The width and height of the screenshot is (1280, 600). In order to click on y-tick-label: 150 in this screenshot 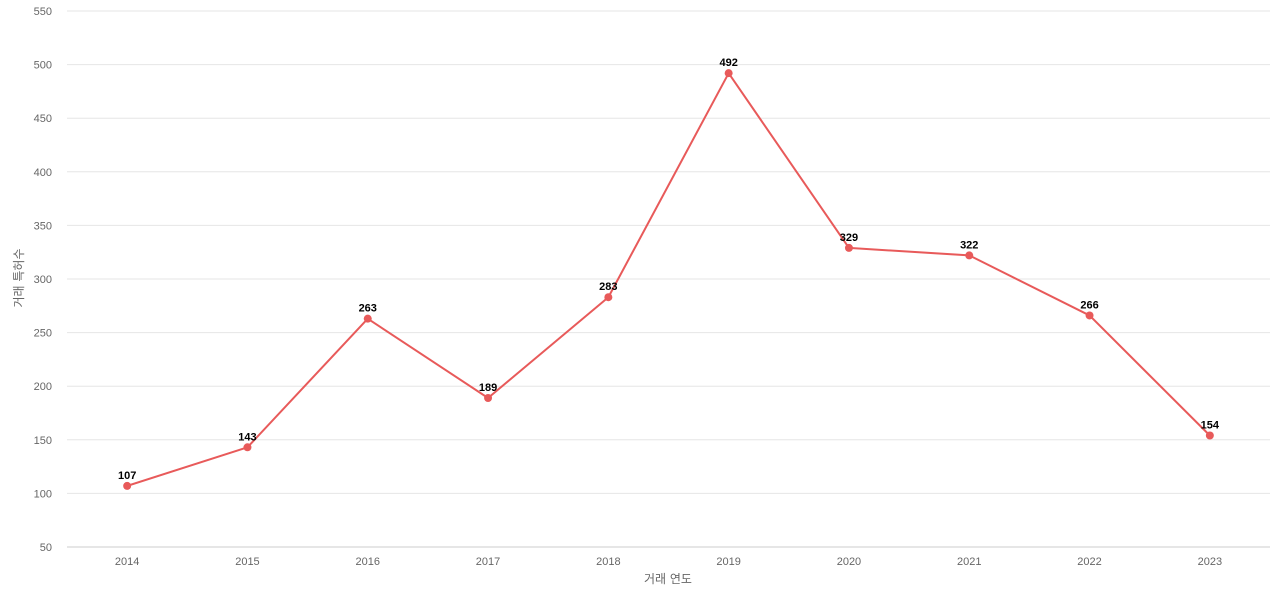, I will do `click(43, 441)`.